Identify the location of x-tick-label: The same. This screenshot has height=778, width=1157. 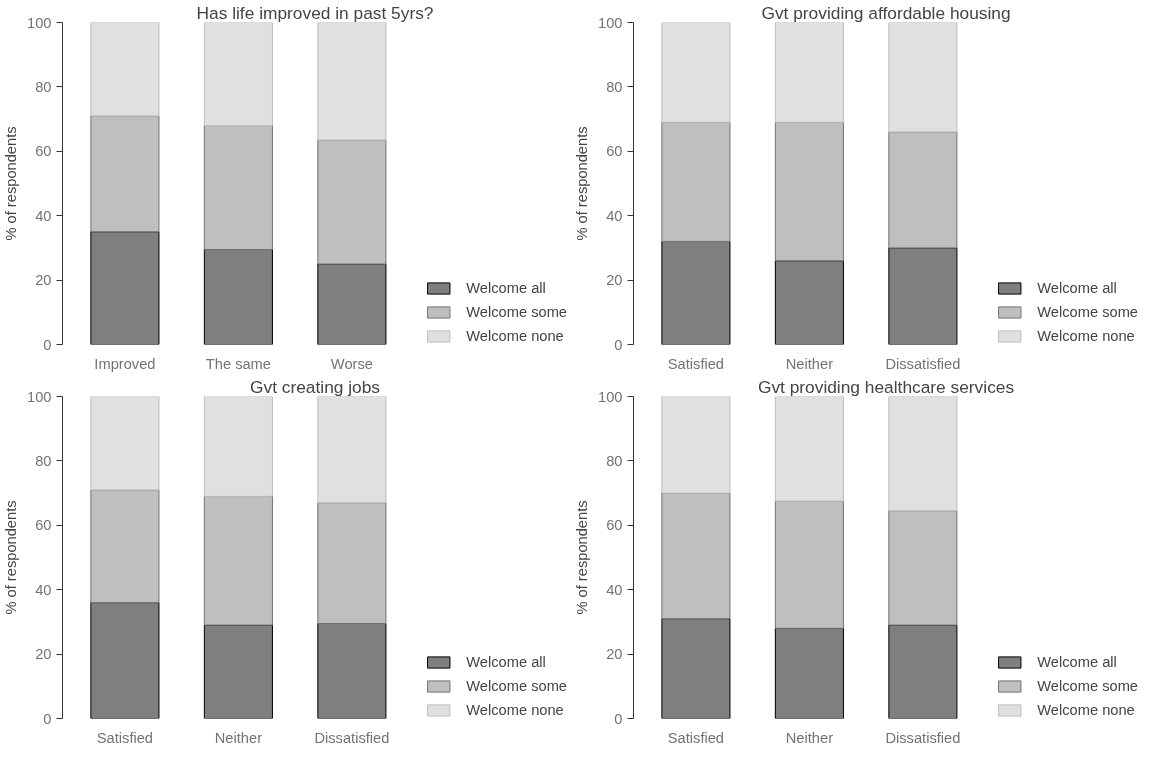
(238, 363).